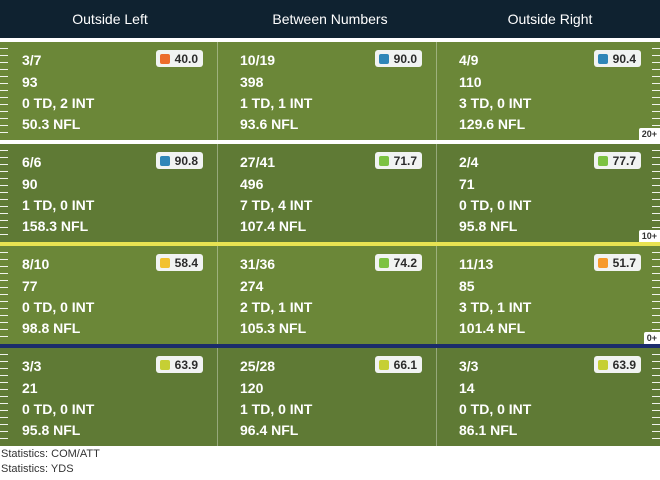 The height and width of the screenshot is (480, 660). Describe the element at coordinates (467, 388) in the screenshot. I see `yards-value: 14` at that location.